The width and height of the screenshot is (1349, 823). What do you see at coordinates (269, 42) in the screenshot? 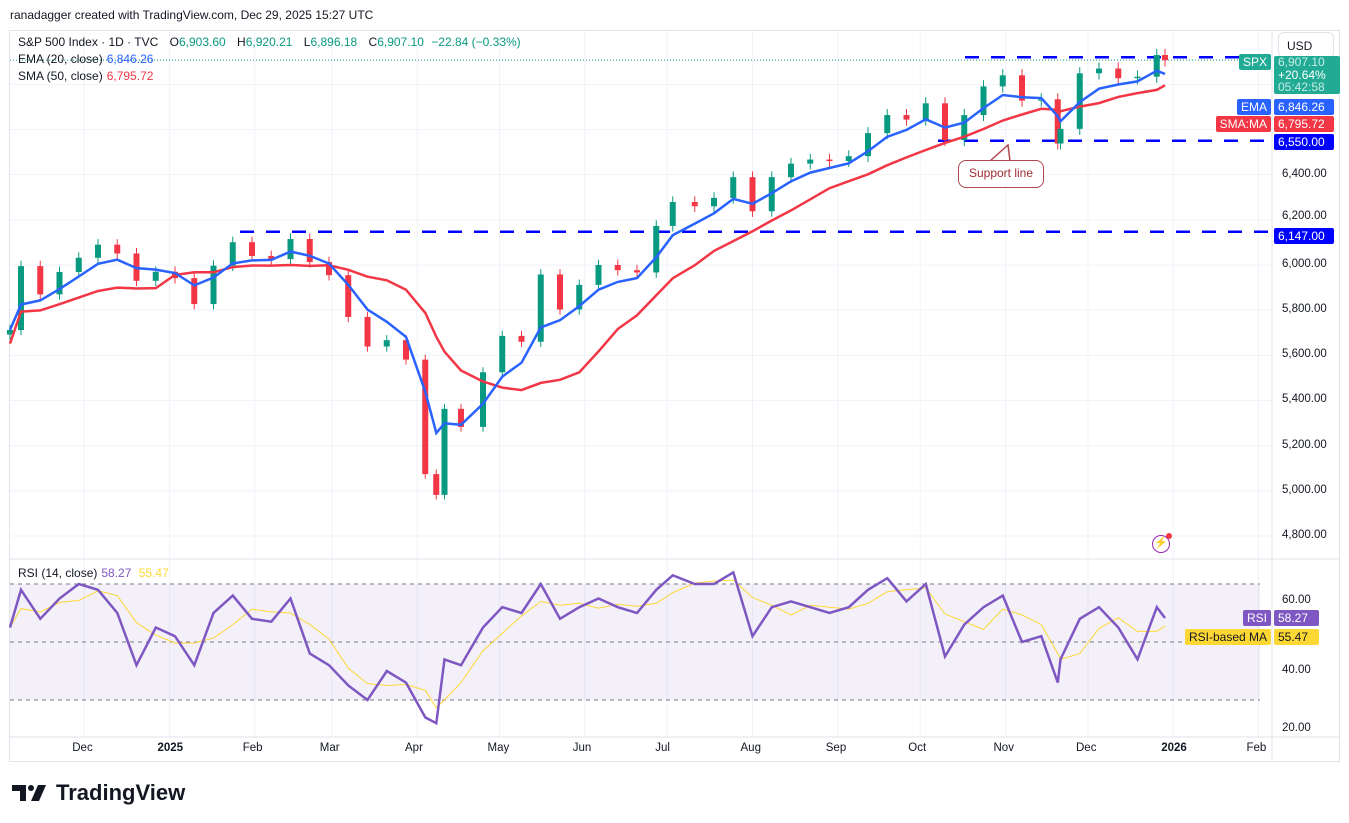
I see `high-value: 6,920.21` at bounding box center [269, 42].